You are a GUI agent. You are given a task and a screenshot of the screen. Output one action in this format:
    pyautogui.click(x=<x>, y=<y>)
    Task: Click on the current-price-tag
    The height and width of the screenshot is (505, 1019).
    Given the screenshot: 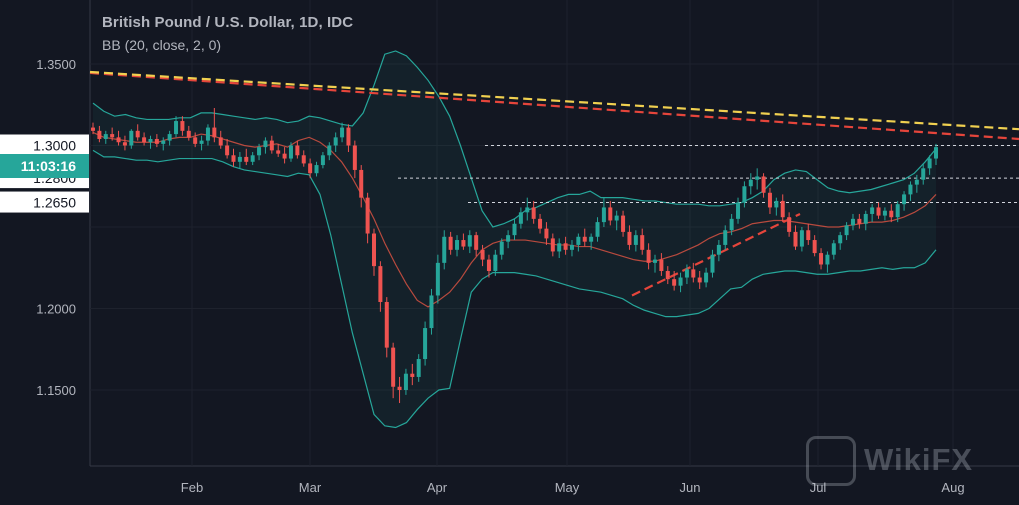 What is the action you would take?
    pyautogui.click(x=44, y=166)
    